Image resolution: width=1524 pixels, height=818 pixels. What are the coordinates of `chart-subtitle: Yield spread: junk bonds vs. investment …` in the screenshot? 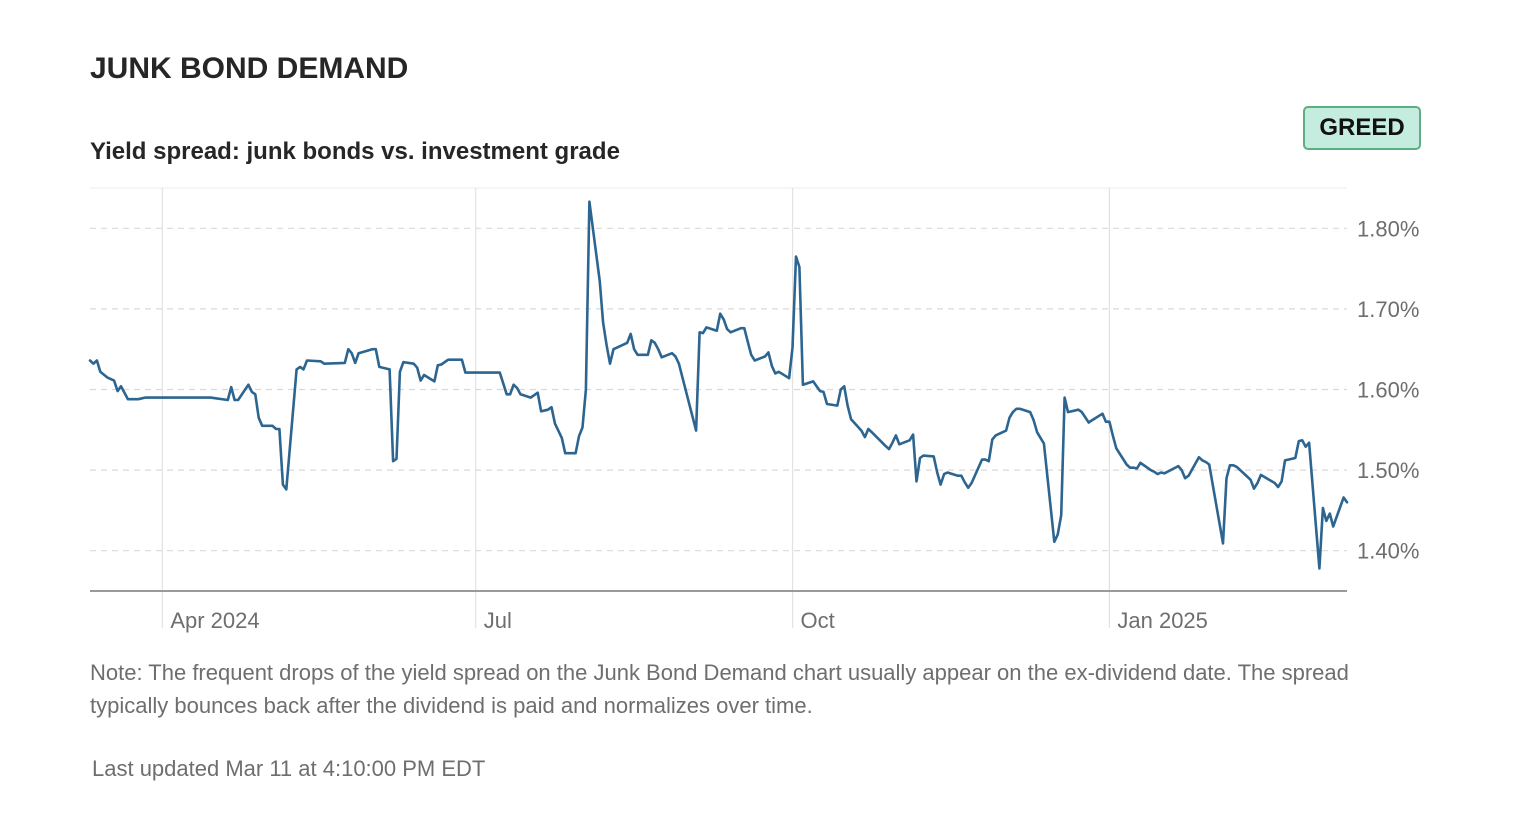 It's located at (355, 151).